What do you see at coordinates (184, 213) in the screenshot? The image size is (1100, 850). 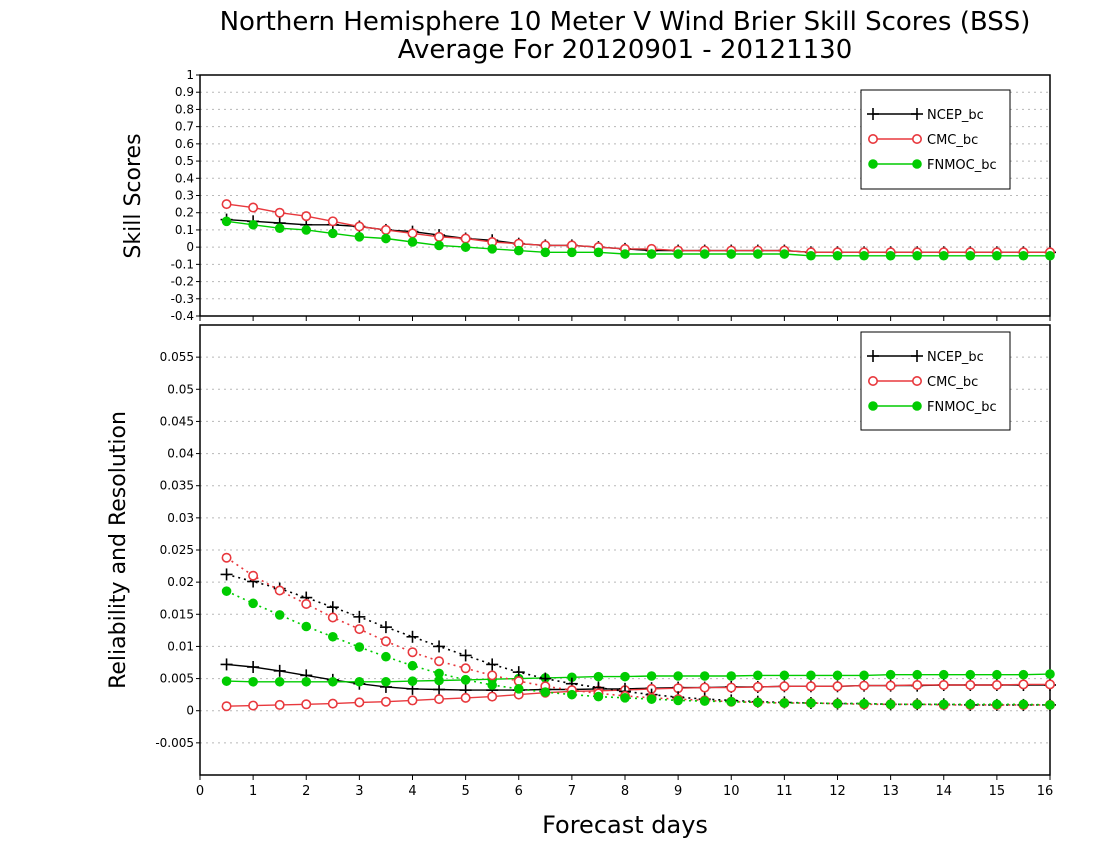 I see `y-tick-label: 0.2` at bounding box center [184, 213].